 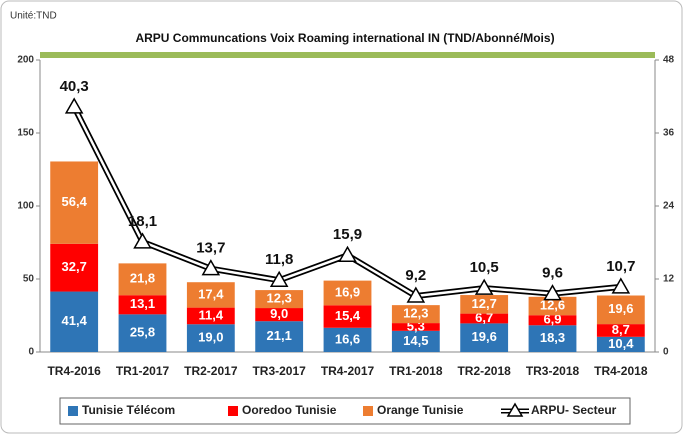 I want to click on bar-value-label: 32,7, so click(x=74, y=266).